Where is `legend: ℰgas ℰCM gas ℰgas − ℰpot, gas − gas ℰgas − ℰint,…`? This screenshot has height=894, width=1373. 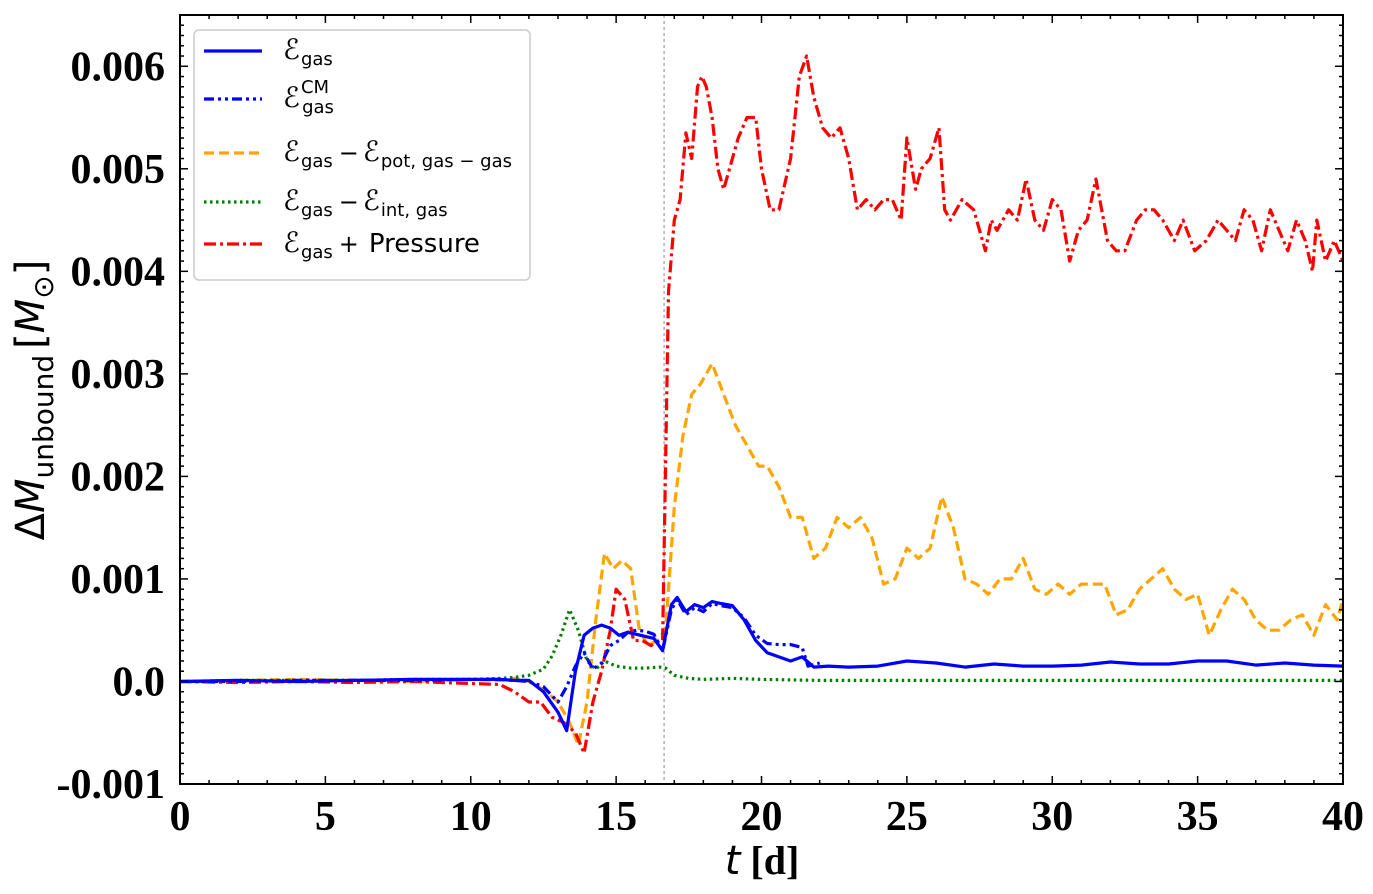
legend: ℰgas ℰCM gas ℰgas − ℰpot, gas − gas ℰgas − ℰint,… is located at coordinates (362, 155).